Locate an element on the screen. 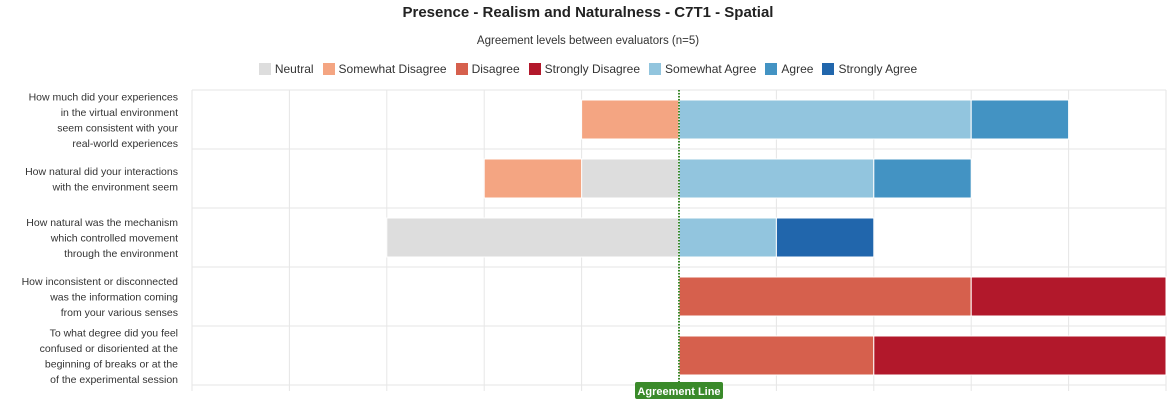 This screenshot has height=400, width=1176. agreement-line-badge: Agreement Line is located at coordinates (679, 390).